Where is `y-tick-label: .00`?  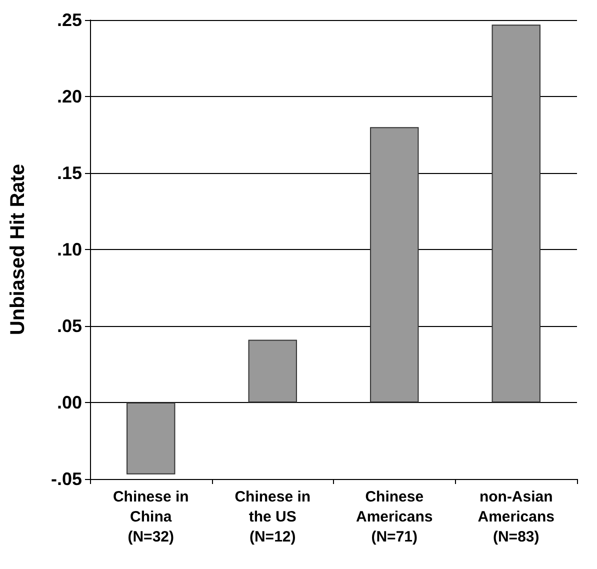
y-tick-label: .00 is located at coordinates (69, 402).